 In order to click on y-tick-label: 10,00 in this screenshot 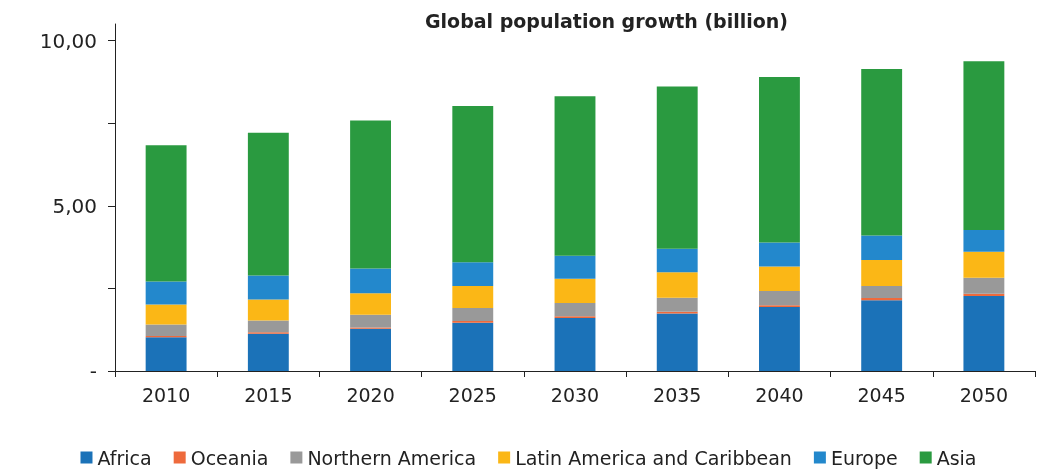, I will do `click(68, 40)`.